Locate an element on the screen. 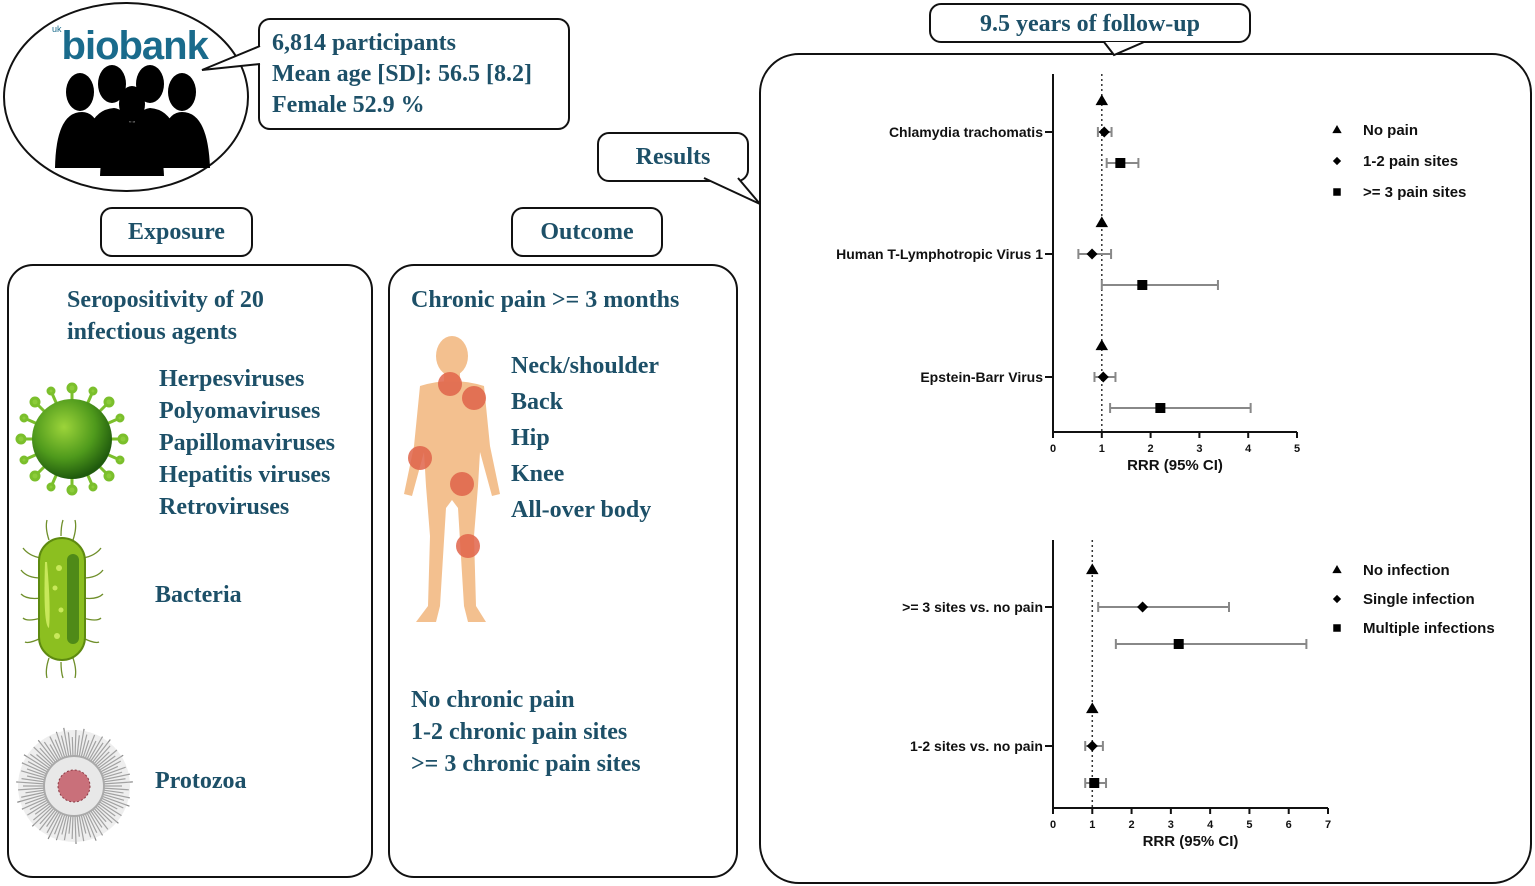 The width and height of the screenshot is (1535, 886). exposure-heading-line2: infectious agents is located at coordinates (152, 332).